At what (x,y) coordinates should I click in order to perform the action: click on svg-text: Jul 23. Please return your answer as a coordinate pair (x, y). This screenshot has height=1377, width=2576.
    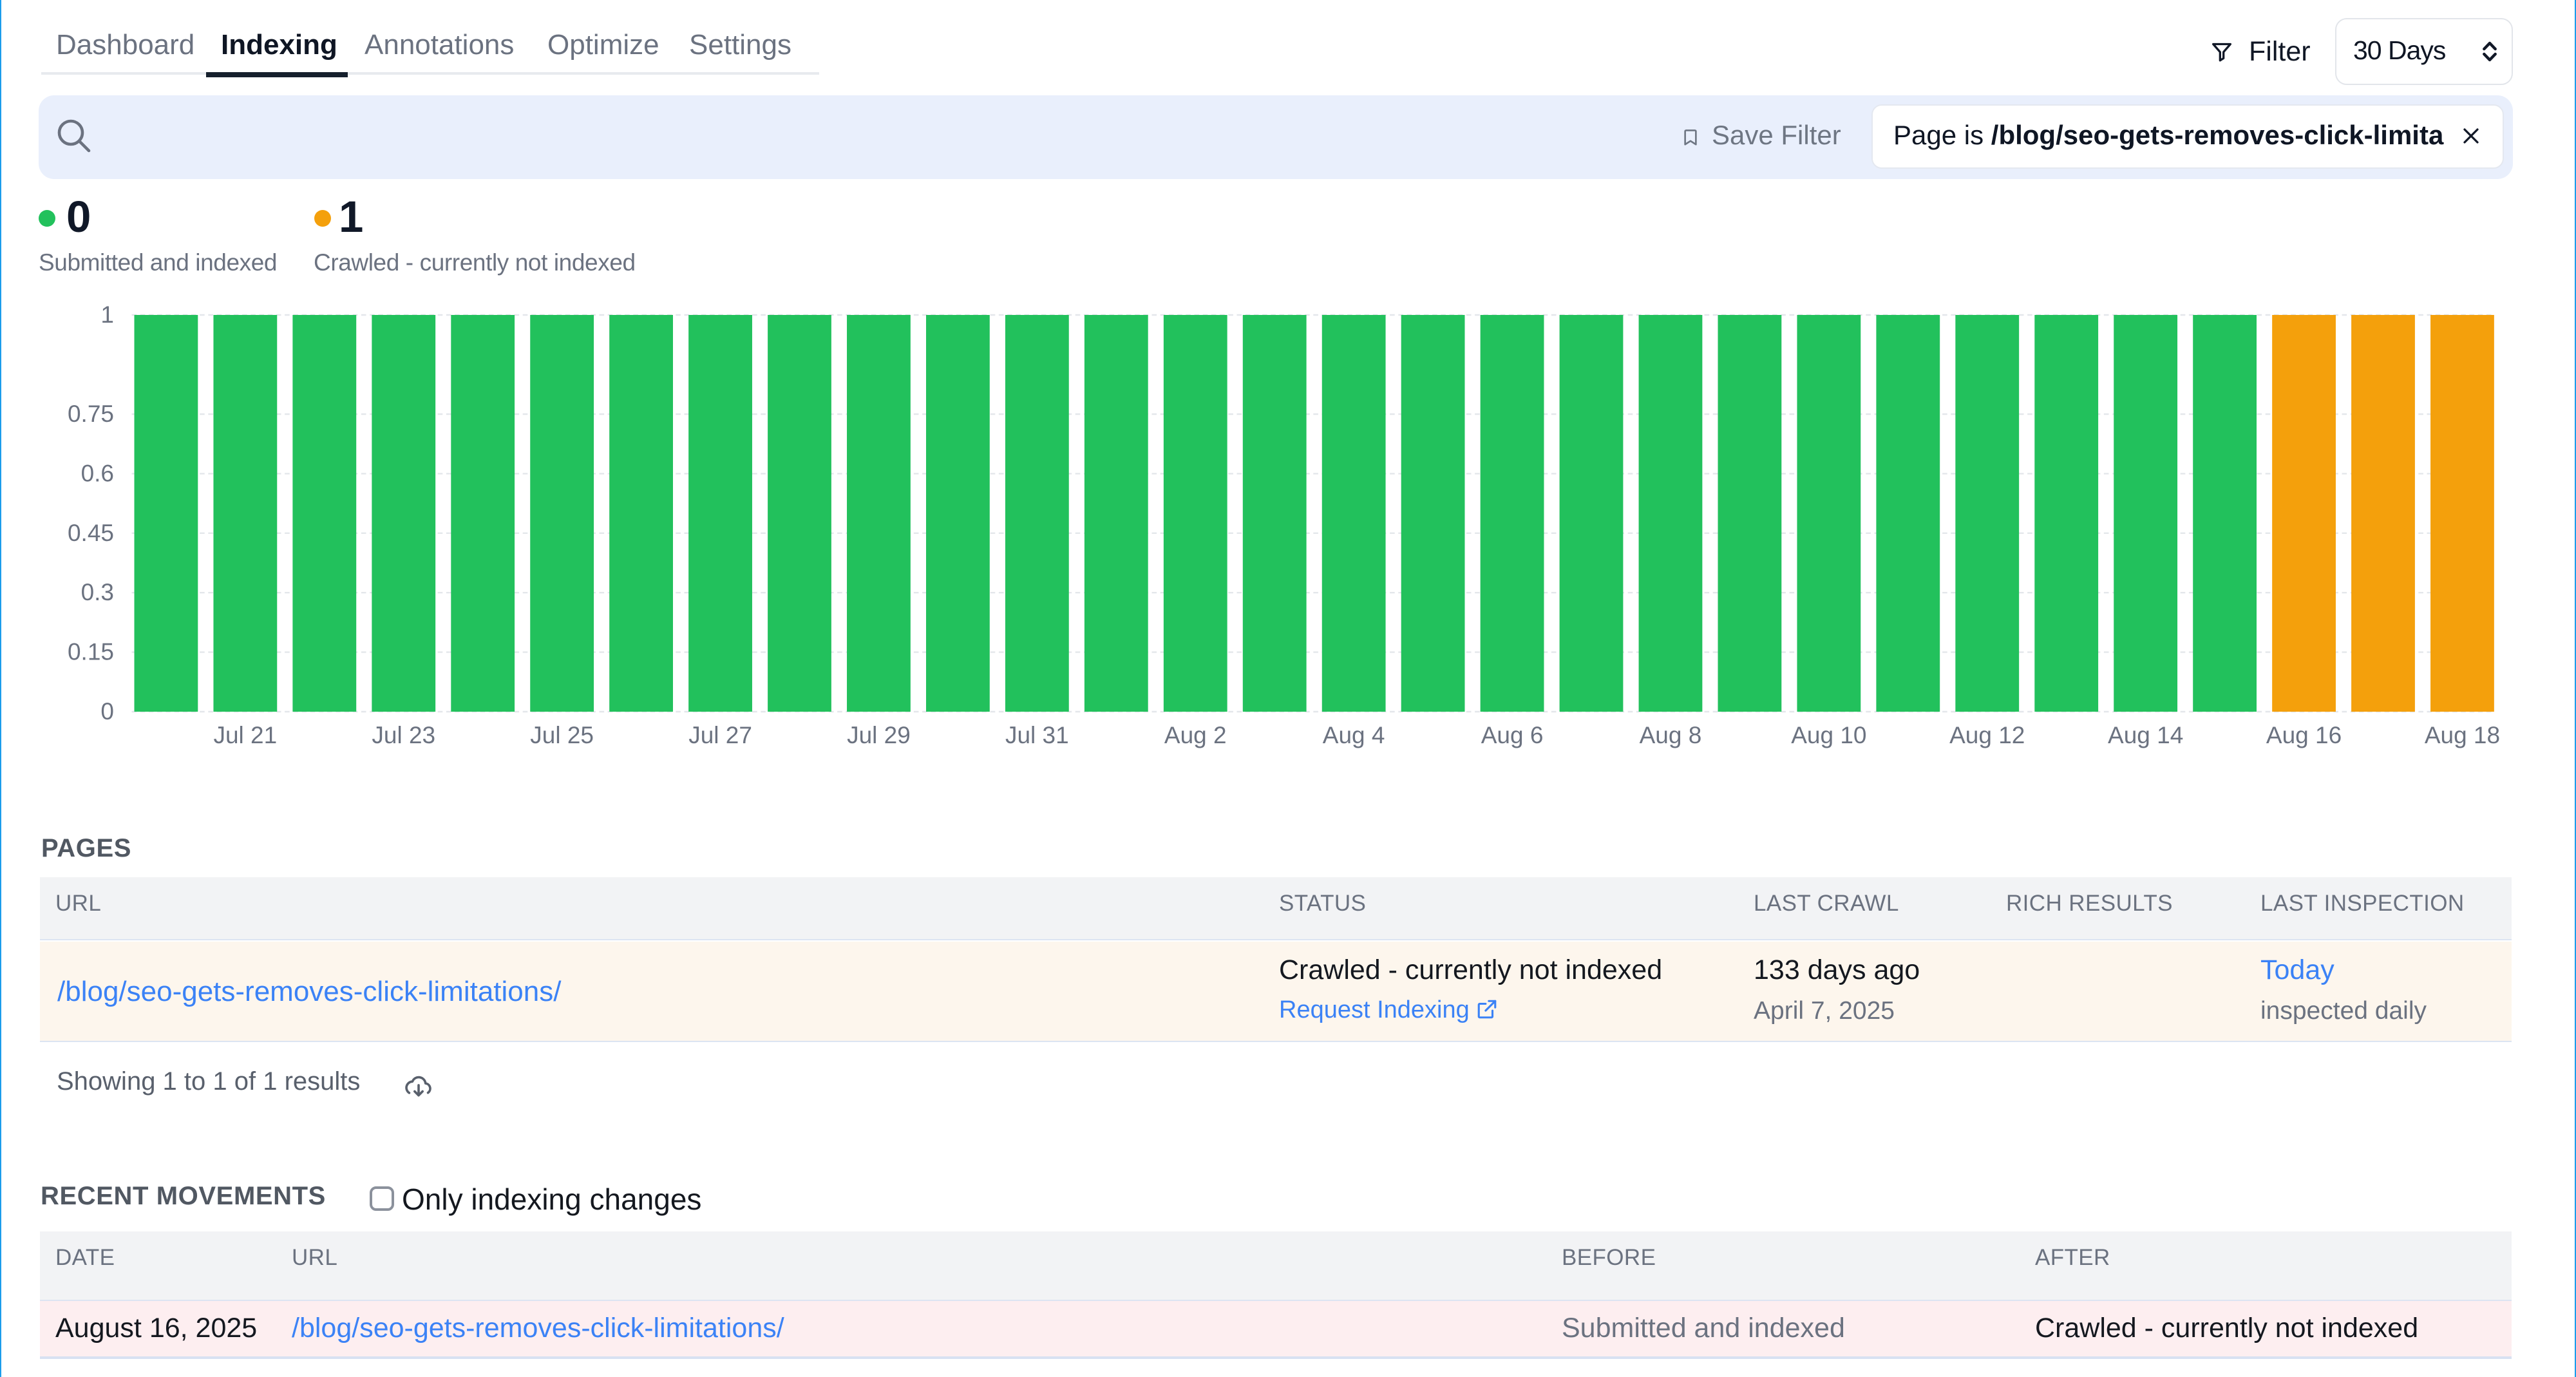
    Looking at the image, I should click on (403, 735).